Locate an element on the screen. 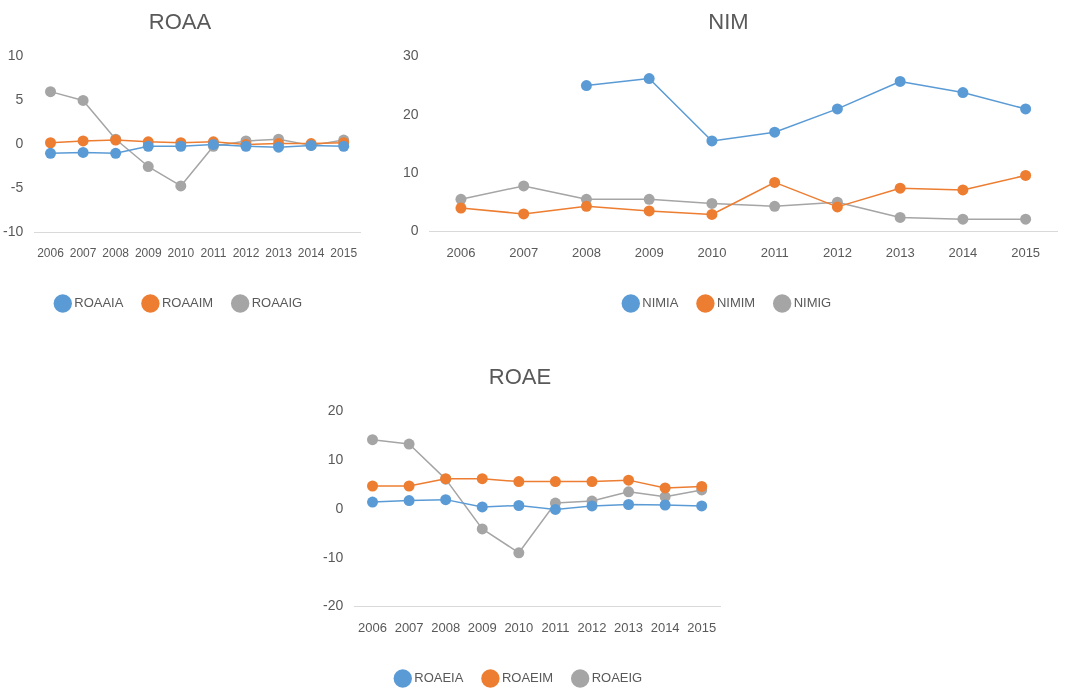 This screenshot has height=697, width=1077. x-tick-label: 2010 is located at coordinates (181, 253).